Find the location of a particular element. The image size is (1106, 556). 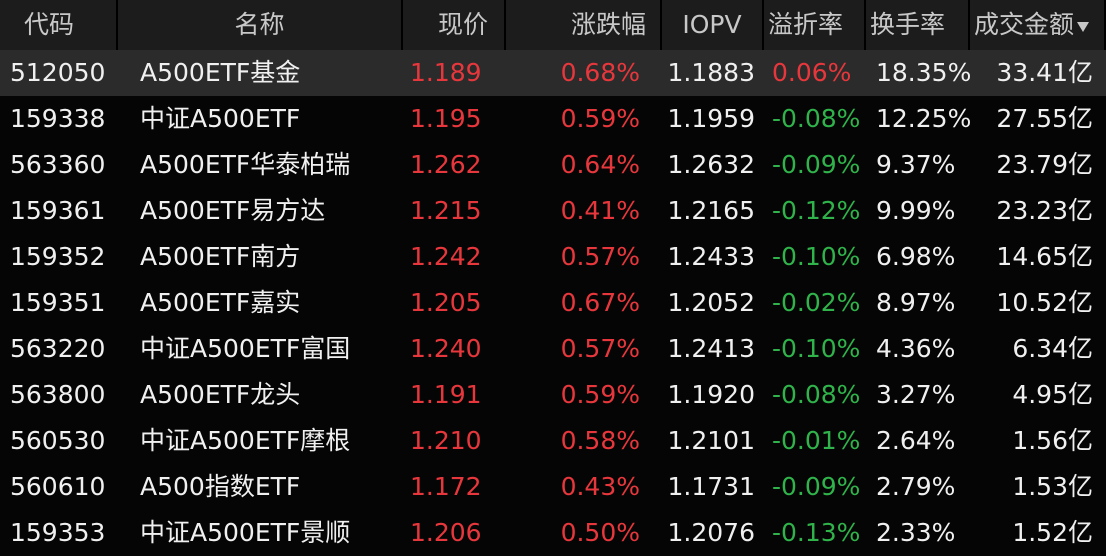

cell: 1.172 is located at coordinates (446, 486).